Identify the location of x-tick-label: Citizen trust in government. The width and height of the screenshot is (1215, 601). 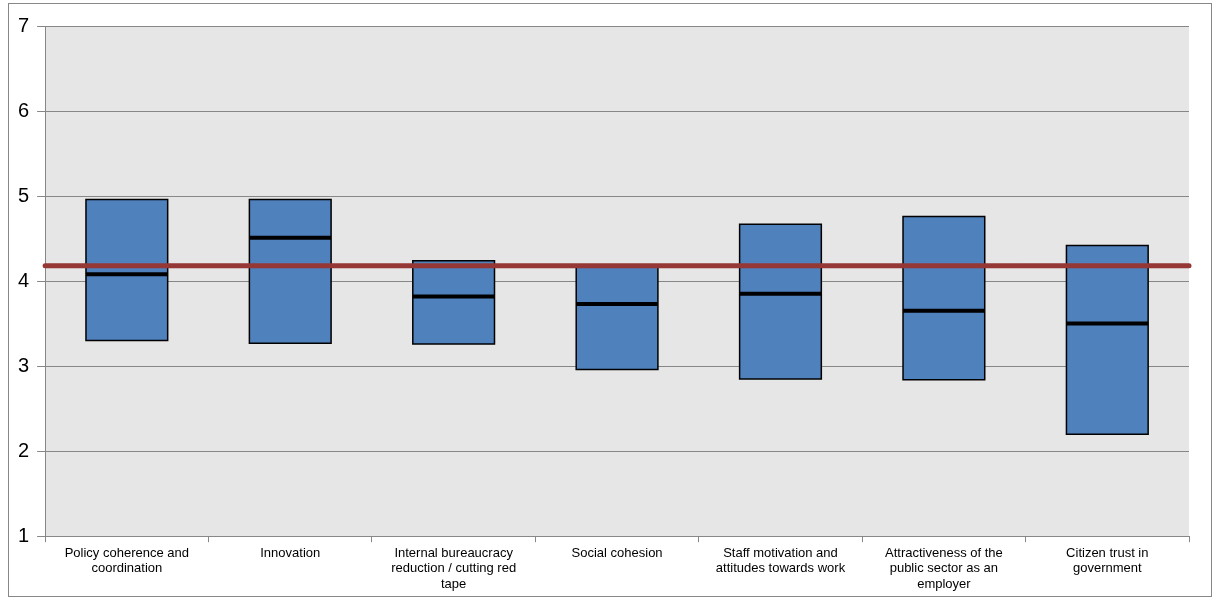
(1107, 560).